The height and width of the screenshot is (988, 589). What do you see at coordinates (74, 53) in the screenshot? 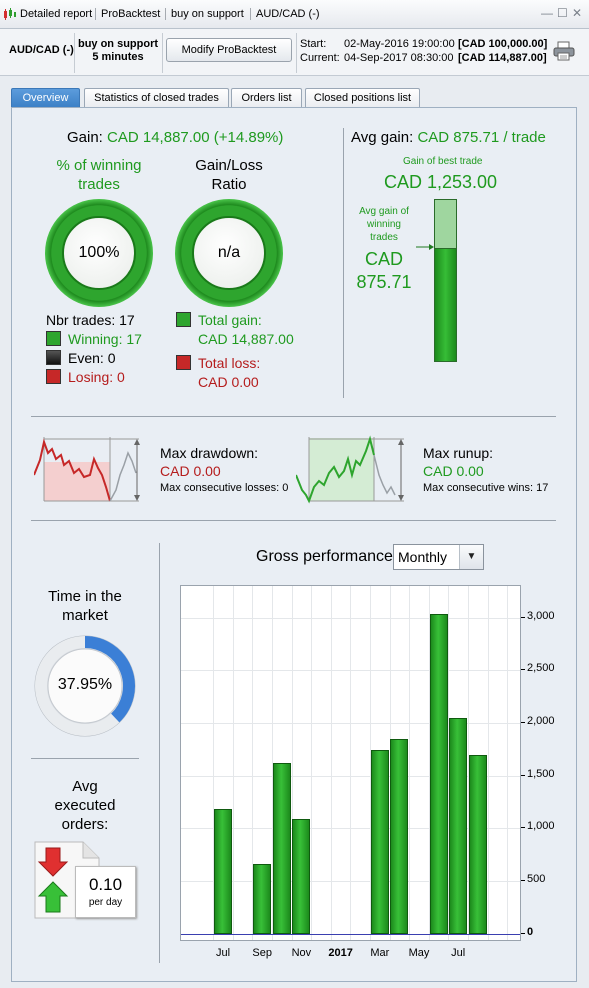
I see `header-separator` at bounding box center [74, 53].